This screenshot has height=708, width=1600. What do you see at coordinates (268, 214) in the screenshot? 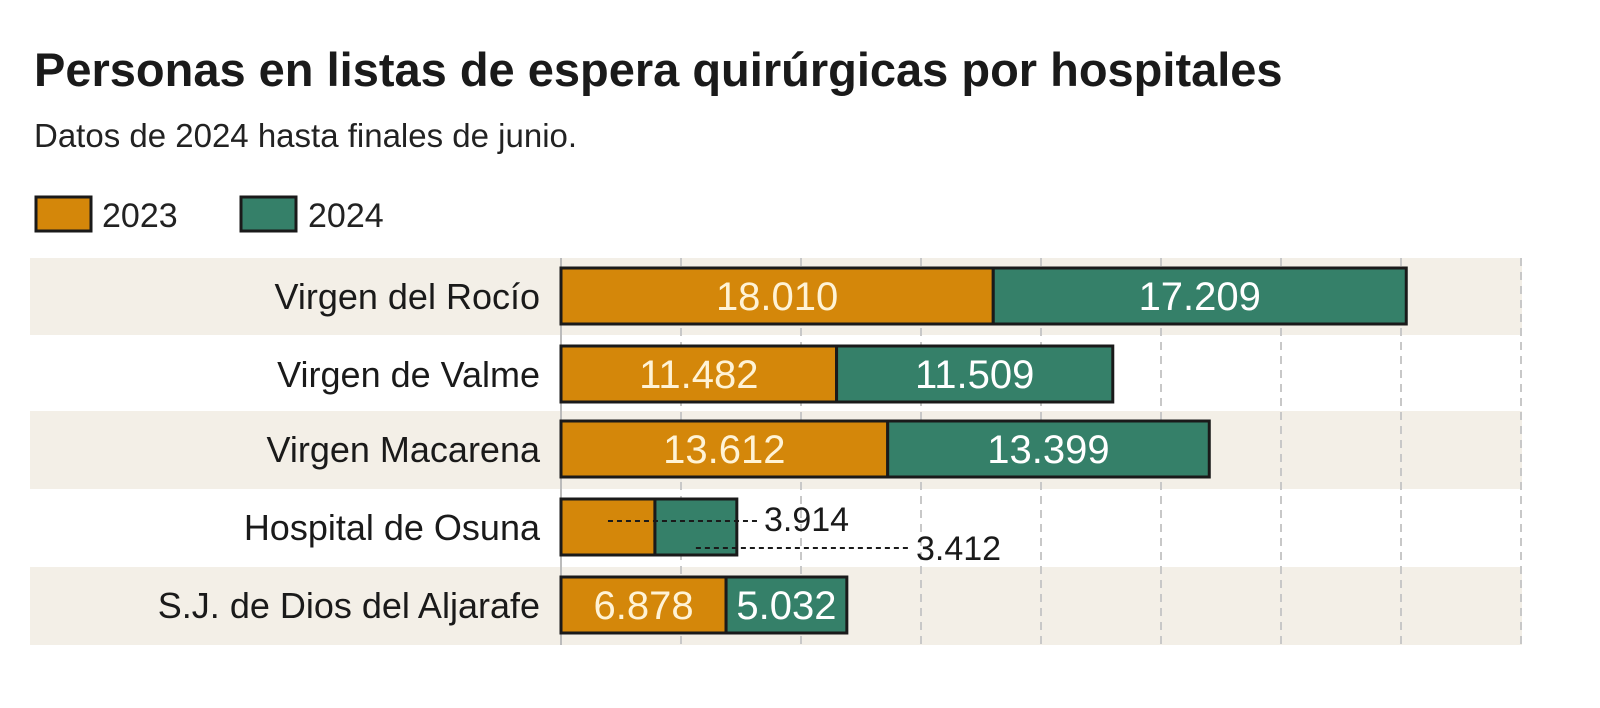
I see `legend-swatch-2024` at bounding box center [268, 214].